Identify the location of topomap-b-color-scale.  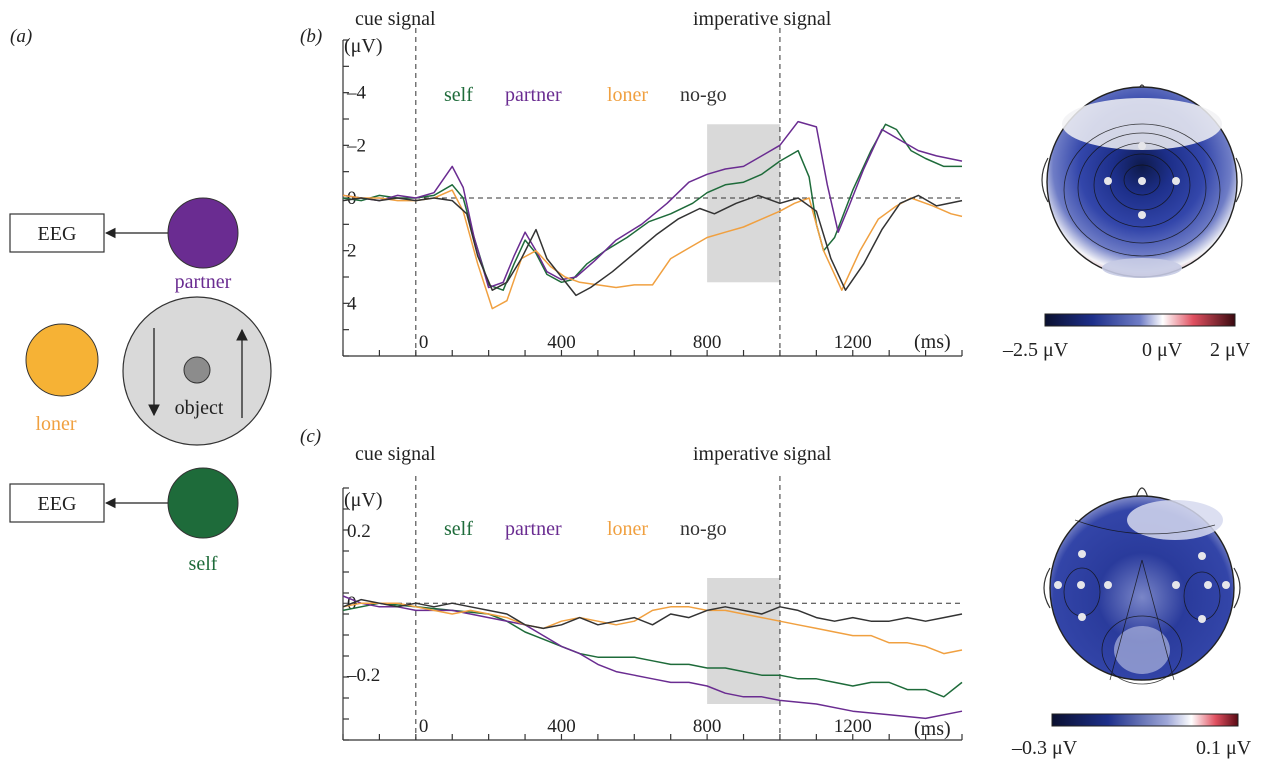
(1140, 320).